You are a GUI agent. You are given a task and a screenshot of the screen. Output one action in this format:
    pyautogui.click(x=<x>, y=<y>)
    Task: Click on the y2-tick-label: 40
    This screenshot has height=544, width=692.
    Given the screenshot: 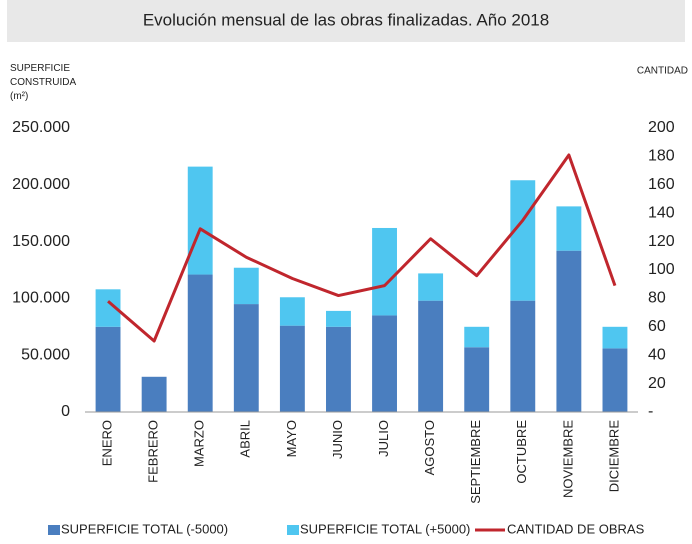 What is the action you would take?
    pyautogui.click(x=657, y=354)
    